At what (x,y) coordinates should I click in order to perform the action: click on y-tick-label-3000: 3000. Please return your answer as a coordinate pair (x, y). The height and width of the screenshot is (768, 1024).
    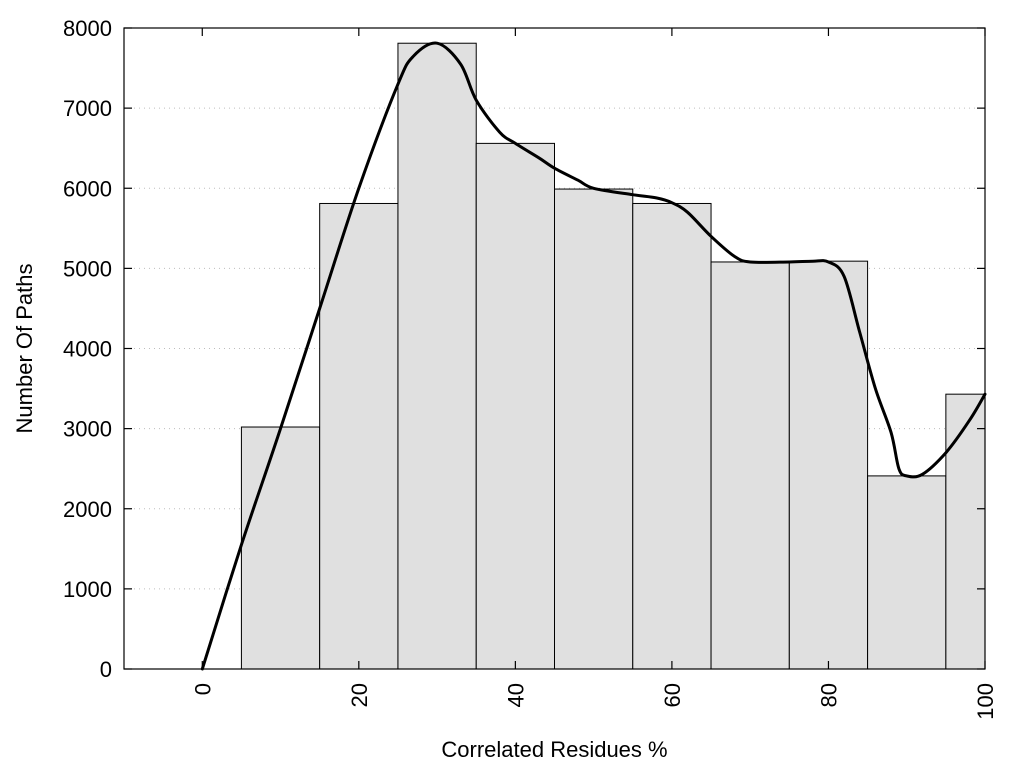
    Looking at the image, I should click on (87, 429).